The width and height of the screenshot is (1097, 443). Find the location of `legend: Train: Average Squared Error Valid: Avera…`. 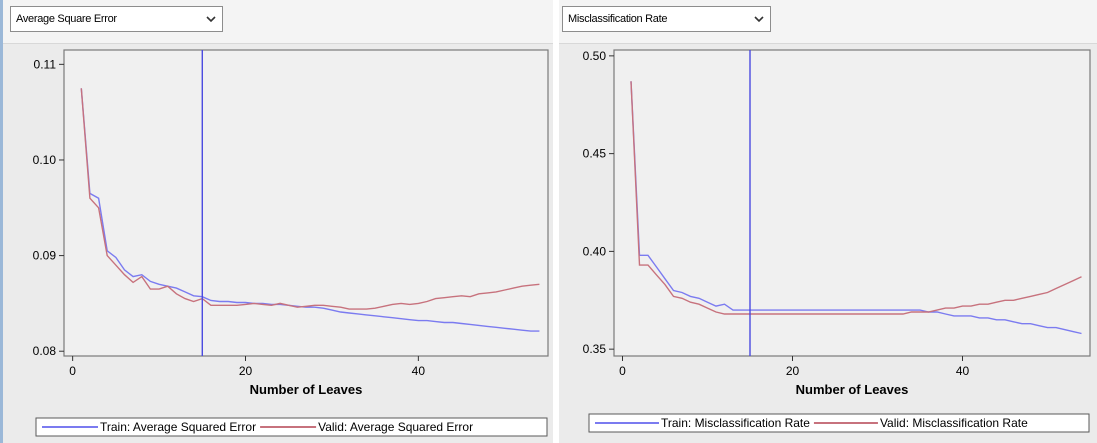

legend: Train: Average Squared Error Valid: Avera… is located at coordinates (291, 427).